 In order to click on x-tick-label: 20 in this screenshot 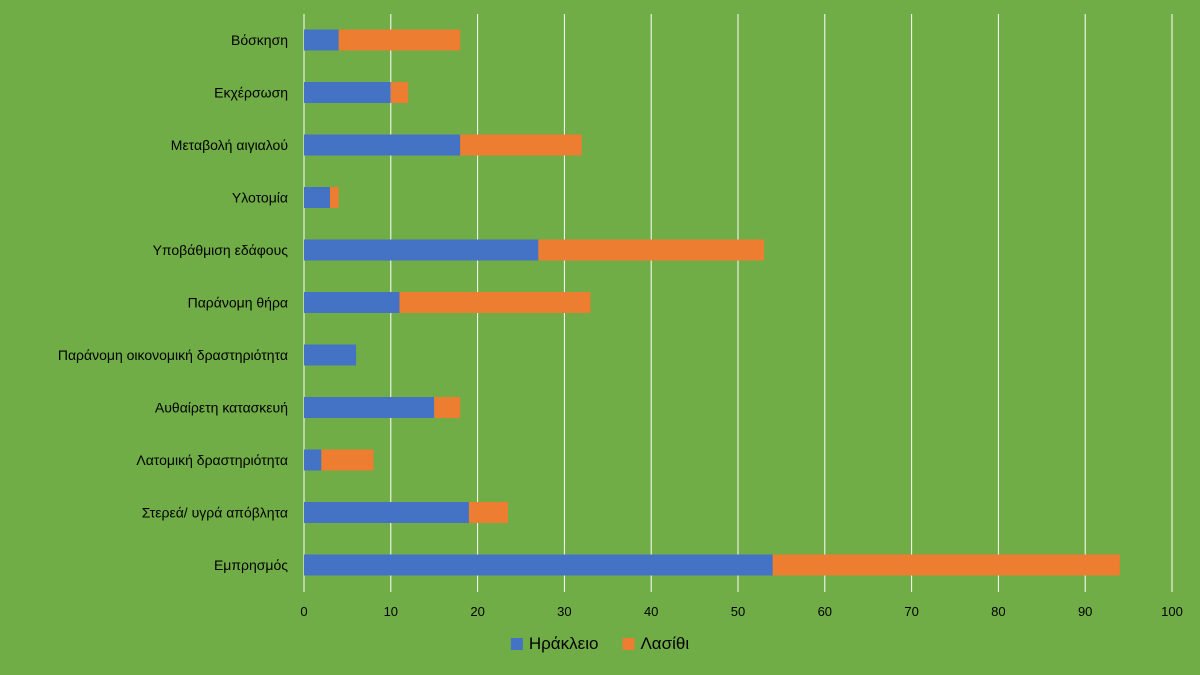, I will do `click(477, 611)`.